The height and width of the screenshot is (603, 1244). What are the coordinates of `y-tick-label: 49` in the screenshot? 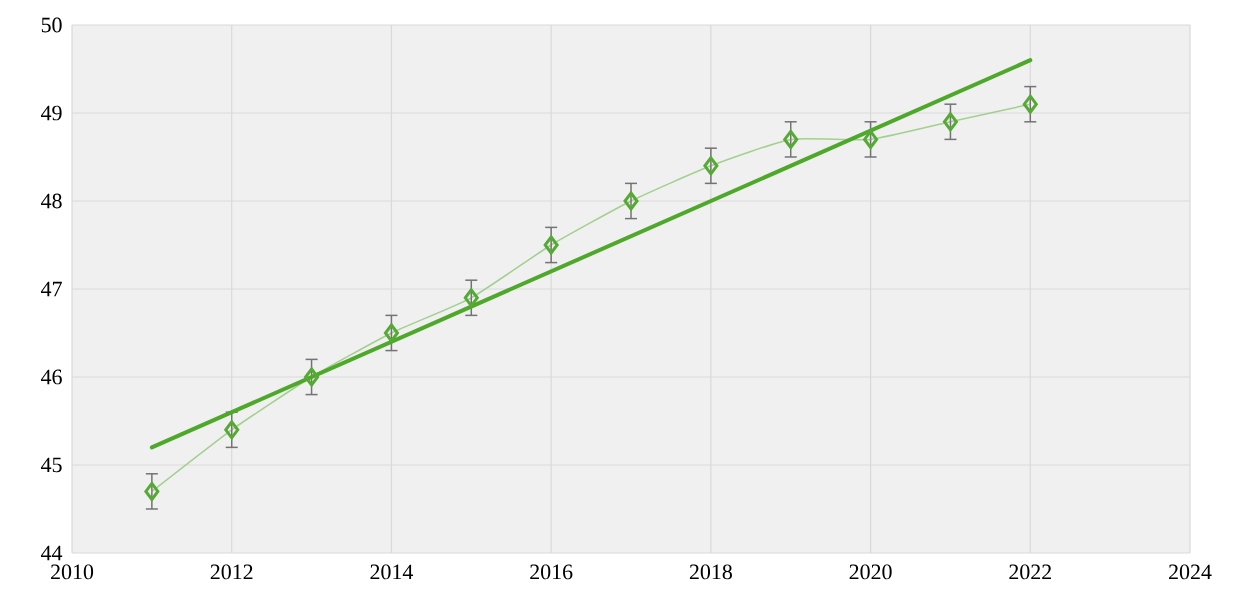 It's located at (51, 113).